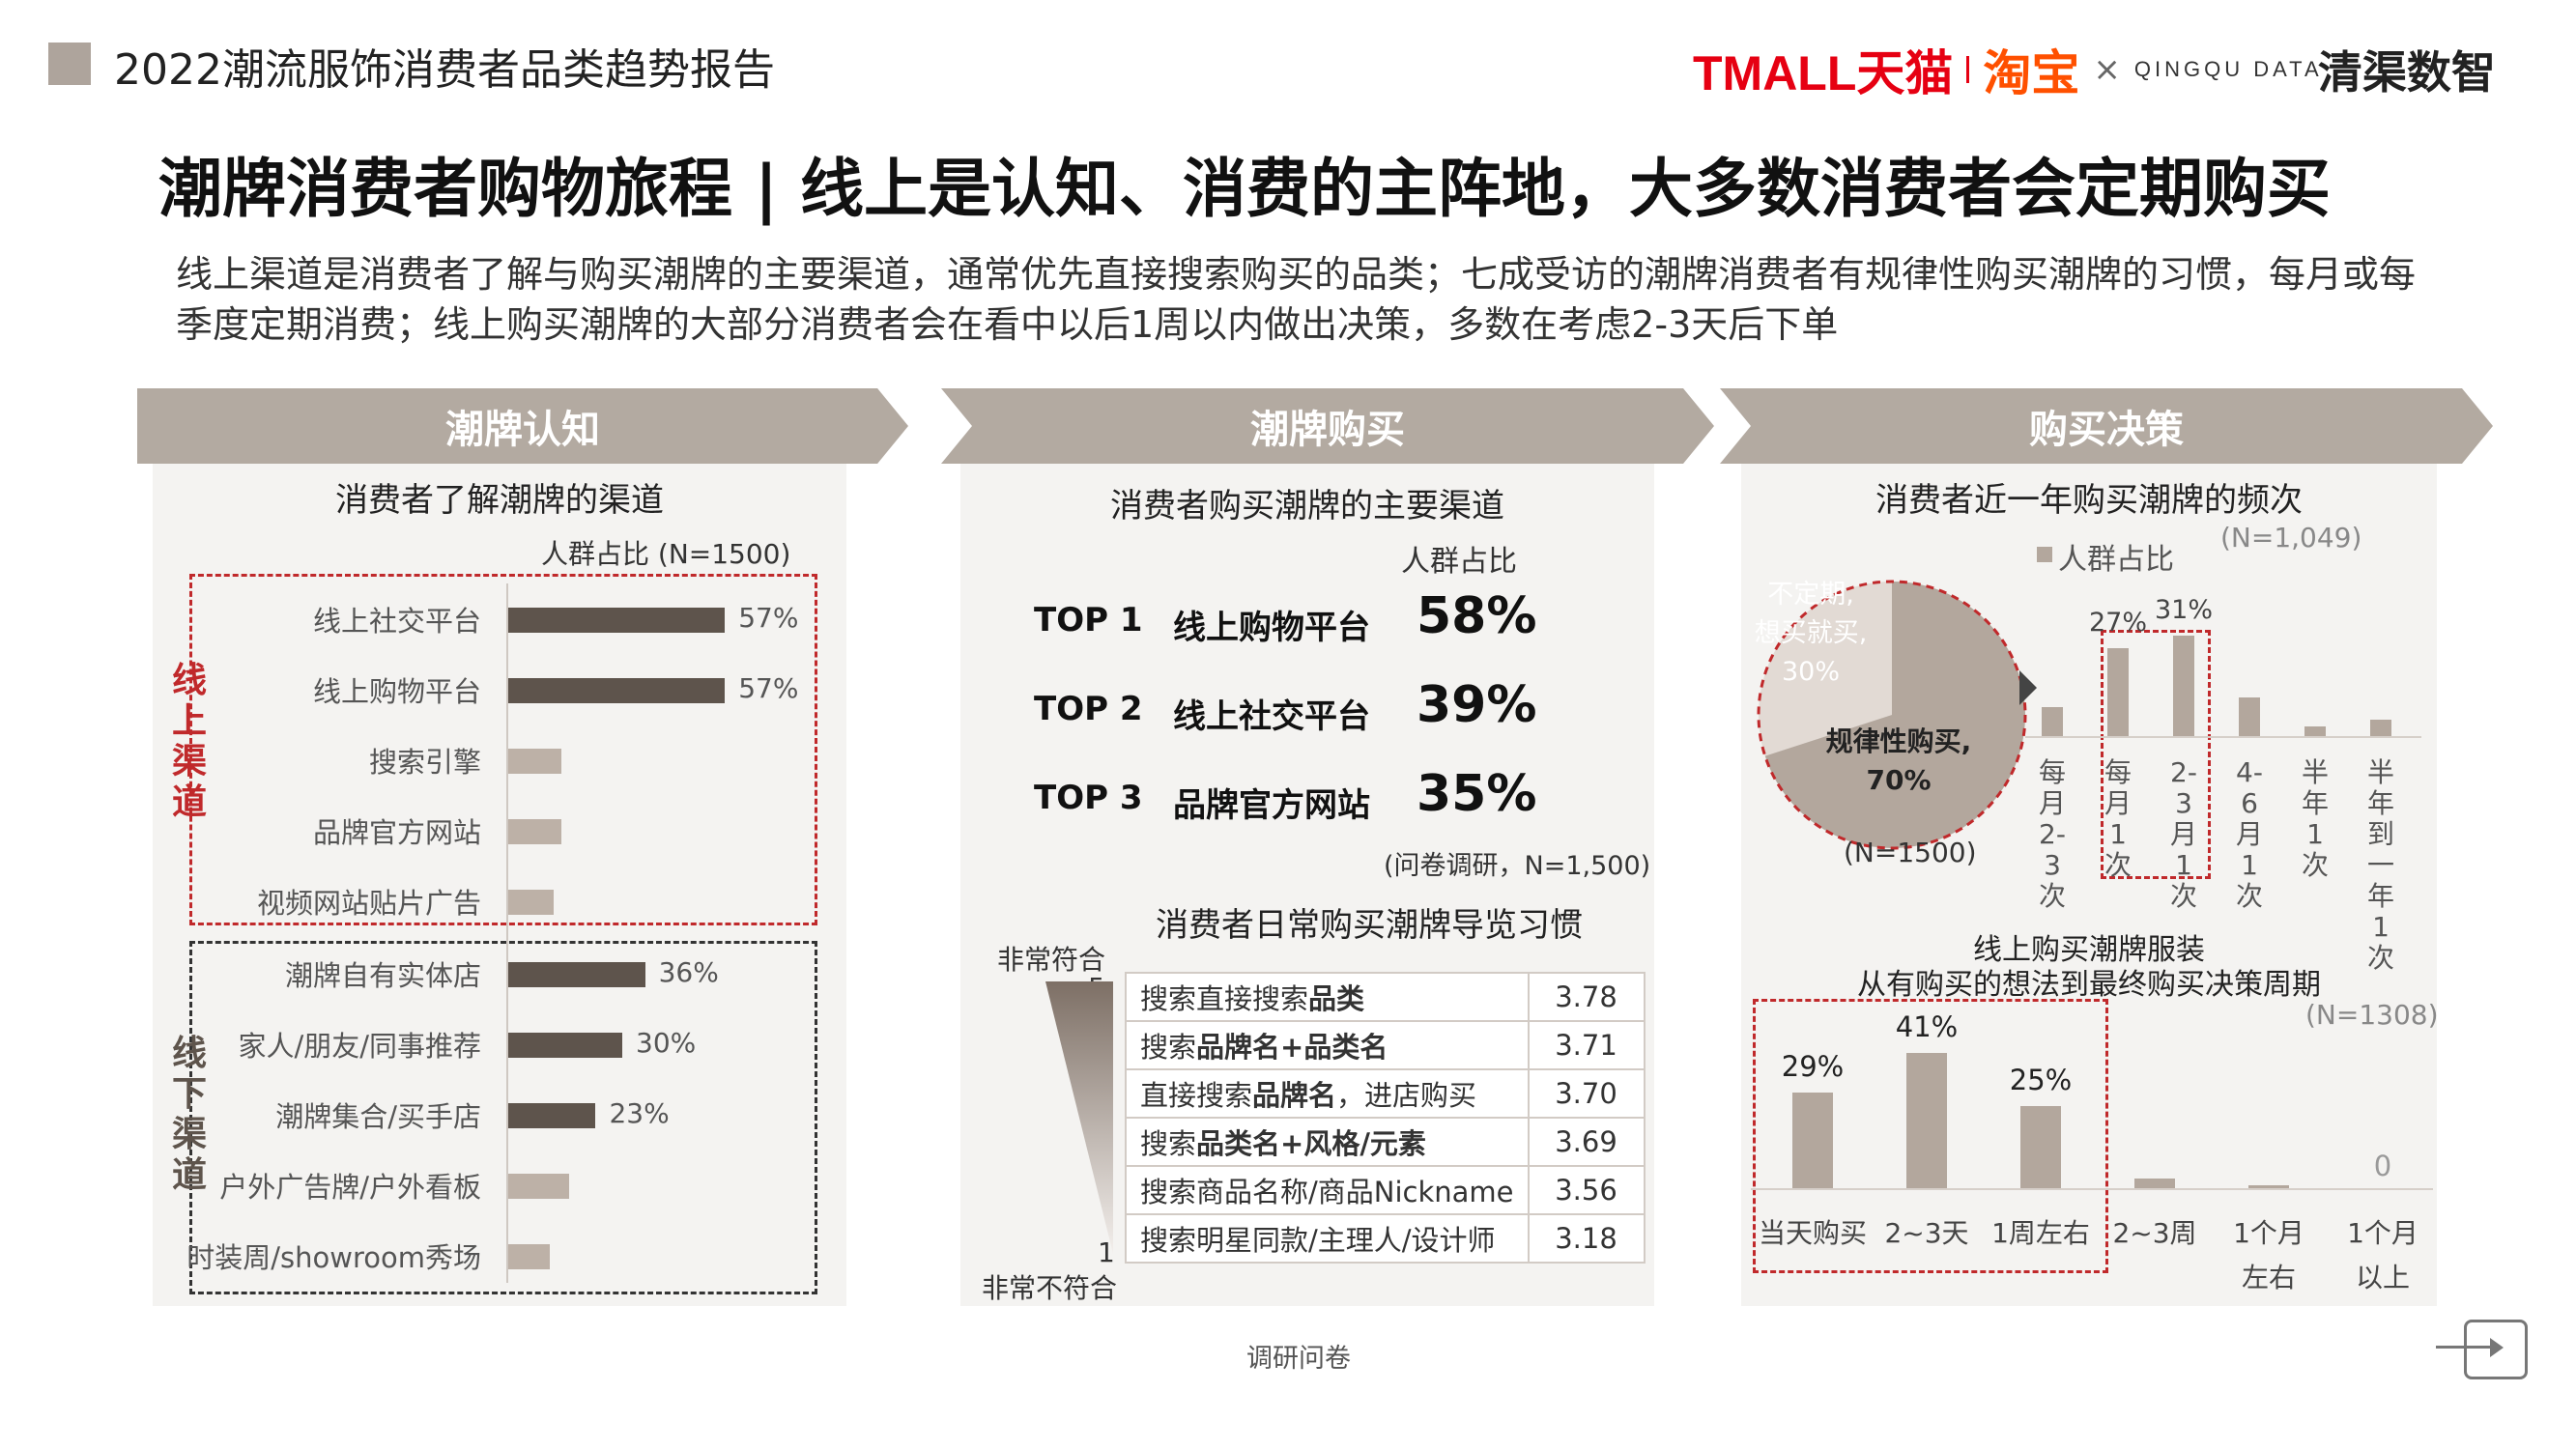 The image size is (2576, 1449). What do you see at coordinates (1811, 595) in the screenshot?
I see `pie-label-line: 不定期,` at bounding box center [1811, 595].